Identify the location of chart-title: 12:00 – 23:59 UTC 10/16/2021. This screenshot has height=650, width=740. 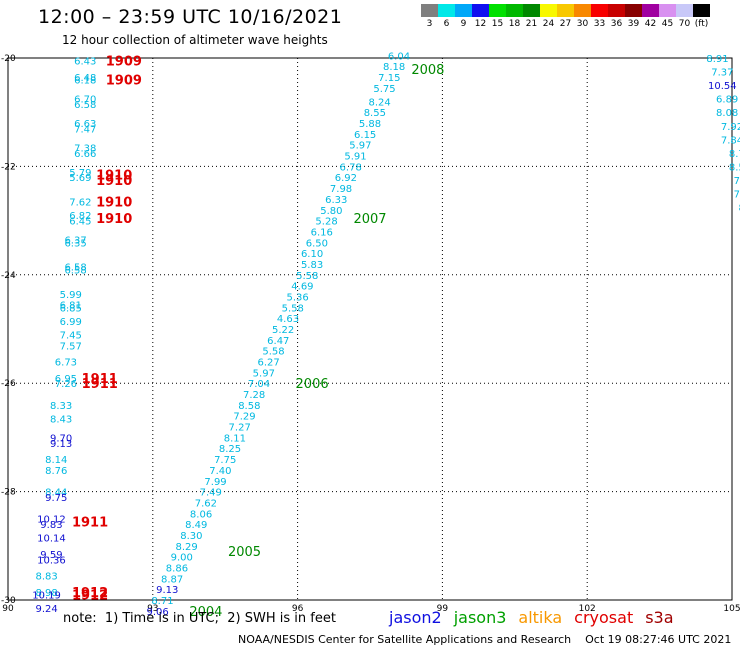
(190, 17).